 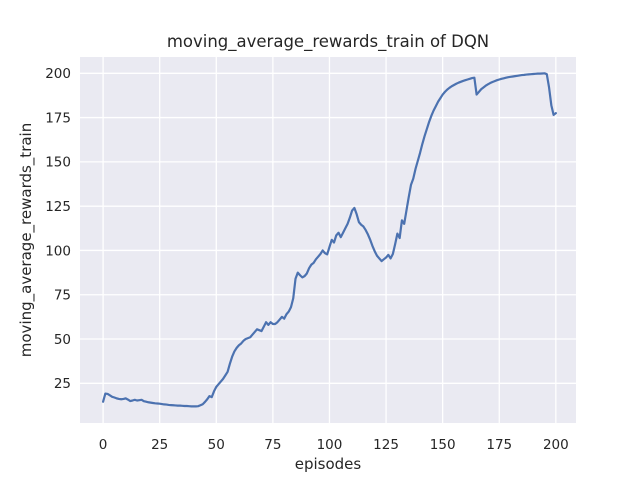 What do you see at coordinates (443, 445) in the screenshot?
I see `x-tick-label: 150` at bounding box center [443, 445].